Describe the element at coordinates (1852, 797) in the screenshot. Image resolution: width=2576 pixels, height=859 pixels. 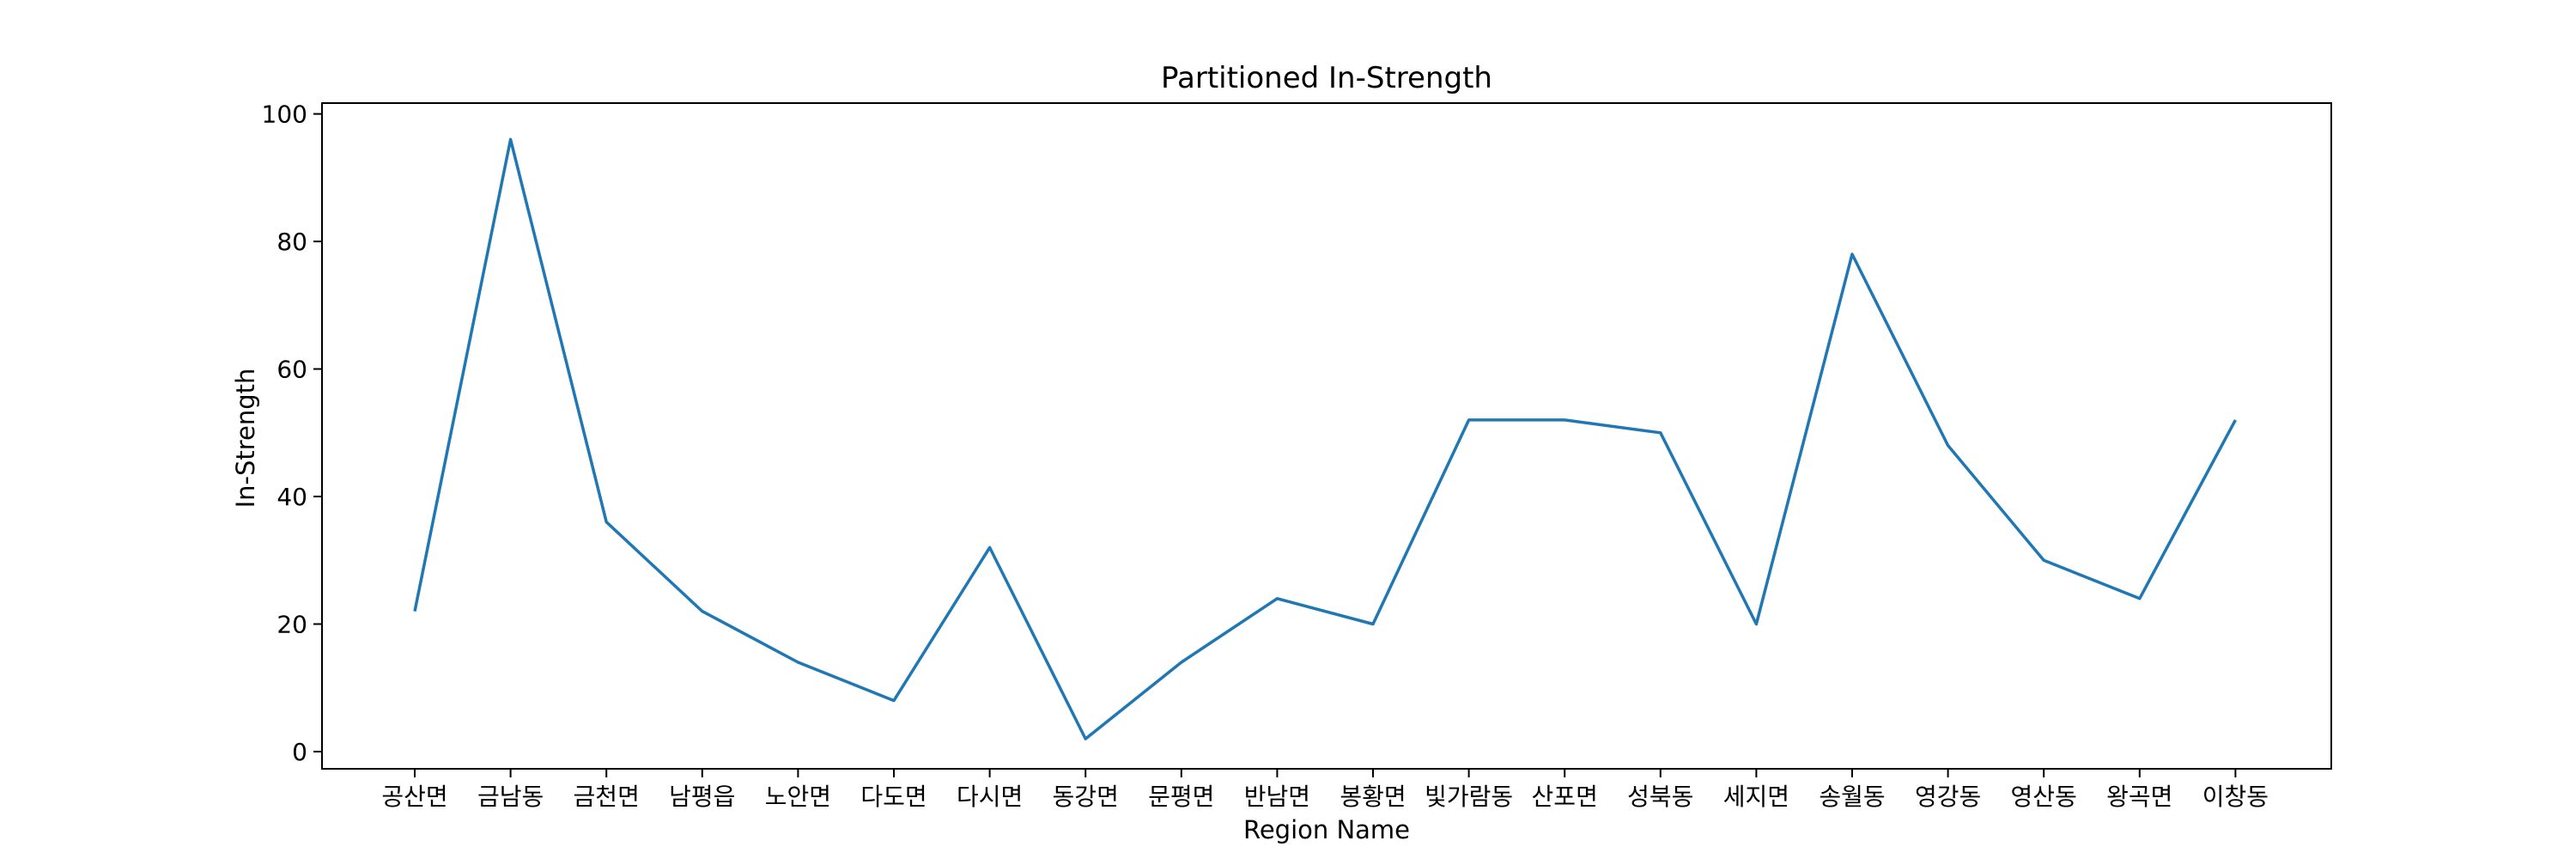
I see `x-tick-label: 송월동` at that location.